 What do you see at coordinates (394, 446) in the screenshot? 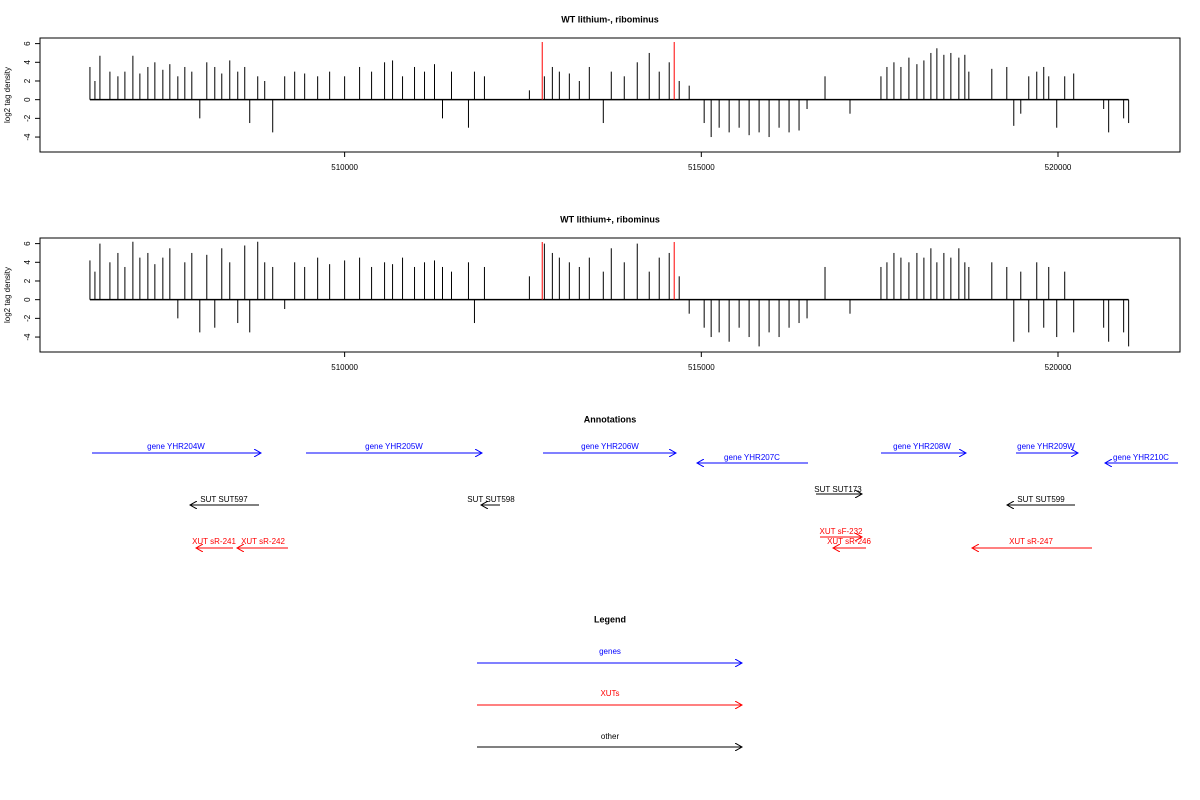
I see `gene-label: gene YHR205W` at bounding box center [394, 446].